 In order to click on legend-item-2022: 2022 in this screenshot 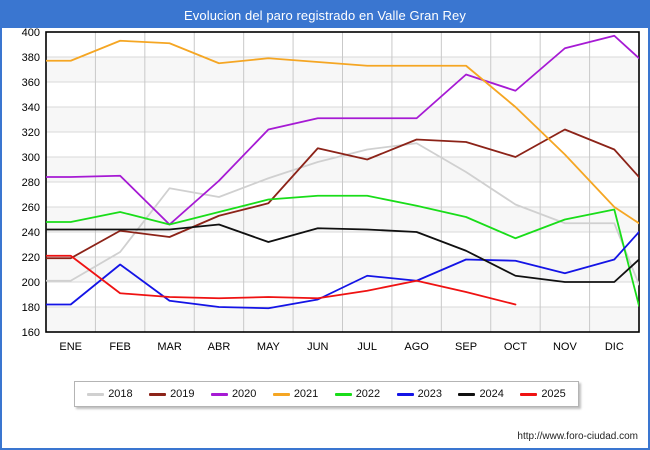, I will do `click(357, 394)`.